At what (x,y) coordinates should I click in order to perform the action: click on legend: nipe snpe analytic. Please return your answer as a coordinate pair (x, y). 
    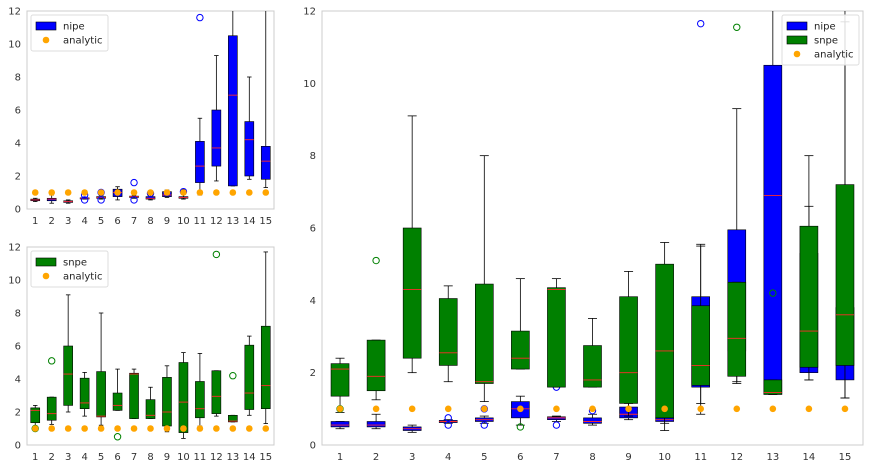
    Looking at the image, I should click on (820, 40).